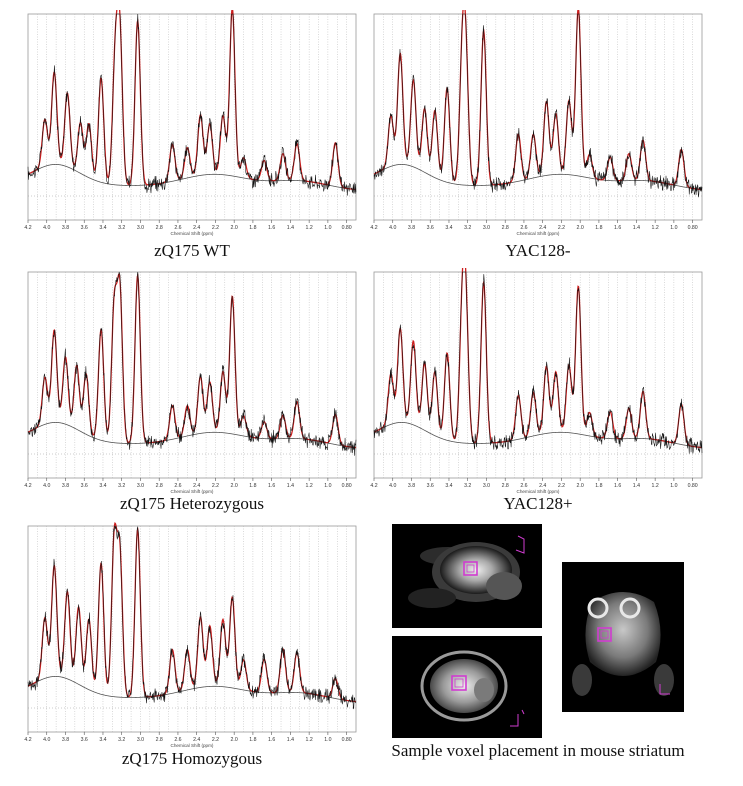 Image resolution: width=743 pixels, height=786 pixels. I want to click on caption-mri: Sample voxel placement in mouse striatum, so click(538, 750).